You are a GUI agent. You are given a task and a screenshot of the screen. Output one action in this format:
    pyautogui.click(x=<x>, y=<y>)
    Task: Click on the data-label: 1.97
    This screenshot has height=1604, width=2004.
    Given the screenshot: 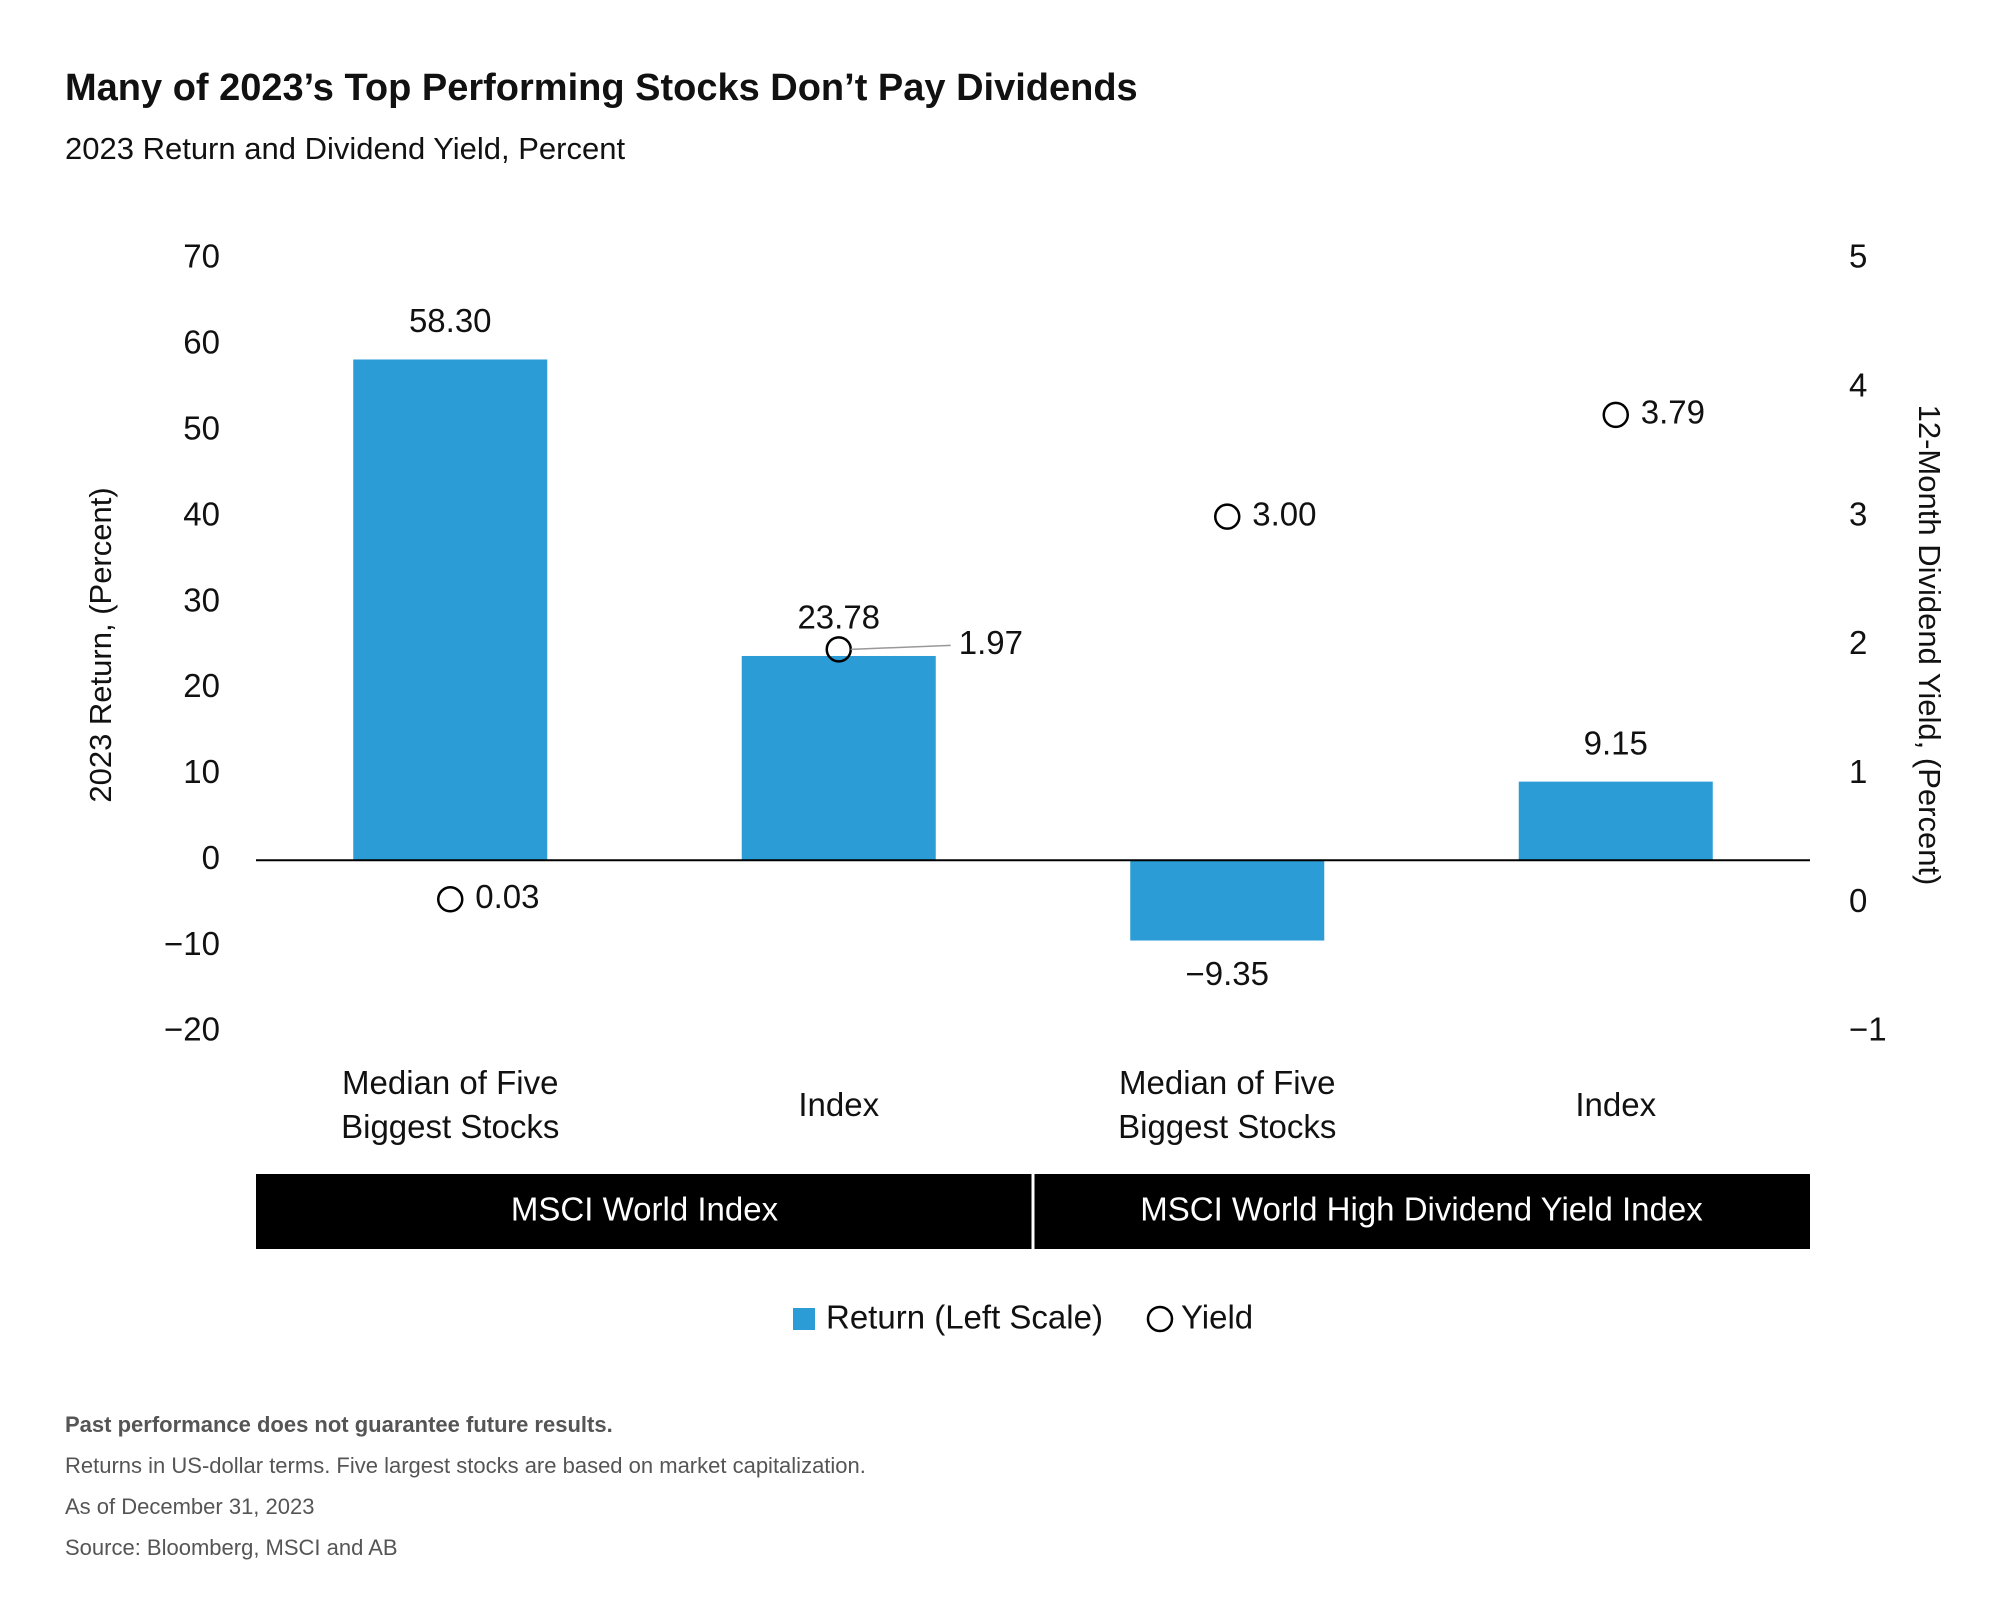 What is the action you would take?
    pyautogui.click(x=991, y=642)
    